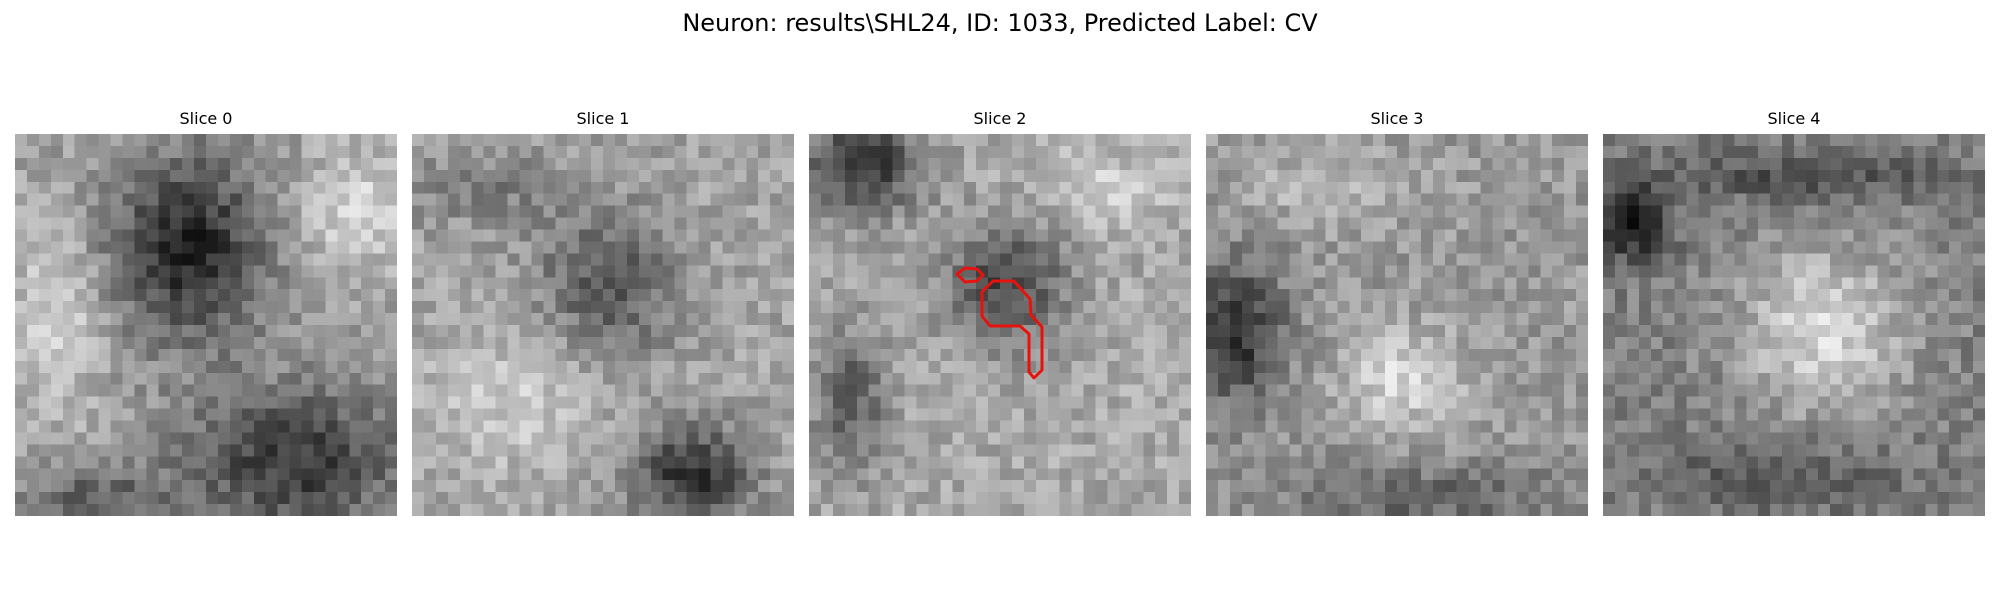  What do you see at coordinates (1794, 118) in the screenshot?
I see `slice-4-title: Slice 4` at bounding box center [1794, 118].